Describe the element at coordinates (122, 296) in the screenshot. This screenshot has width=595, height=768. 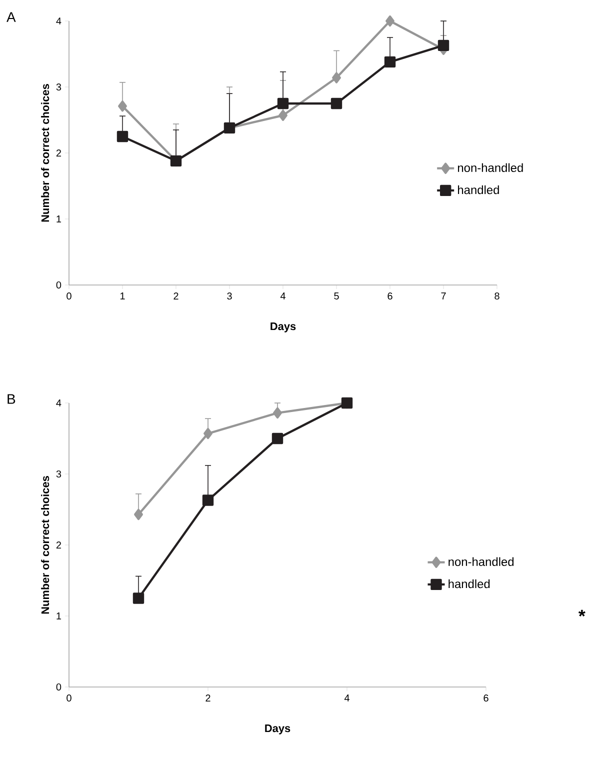
I see `x-tick-label: 1` at that location.